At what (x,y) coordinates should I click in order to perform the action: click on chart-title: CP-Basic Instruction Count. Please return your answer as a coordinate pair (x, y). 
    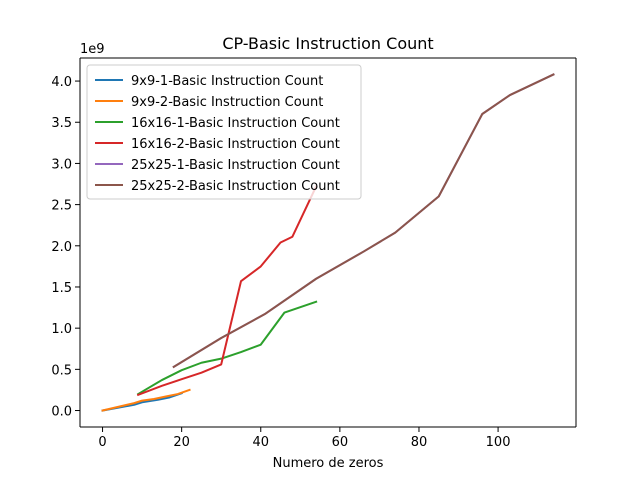
    Looking at the image, I should click on (327, 43).